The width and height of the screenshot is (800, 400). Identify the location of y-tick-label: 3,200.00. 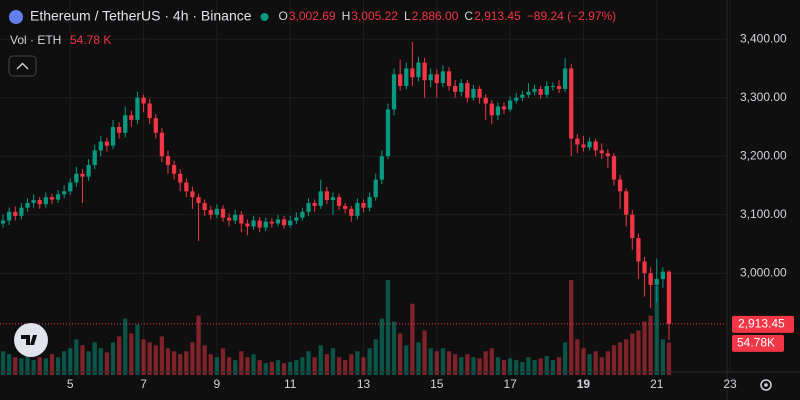
(763, 155).